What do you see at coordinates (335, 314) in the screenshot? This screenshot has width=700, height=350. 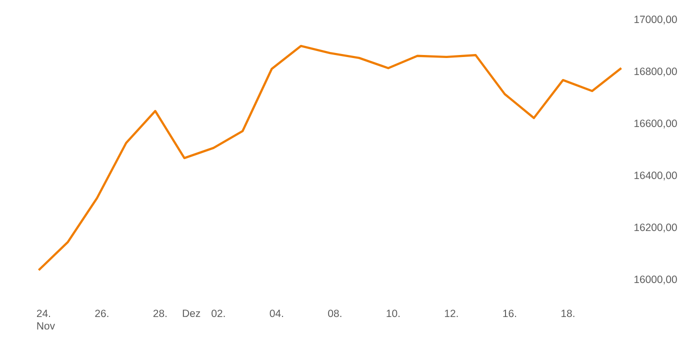 I see `x-tick-label: 08.` at bounding box center [335, 314].